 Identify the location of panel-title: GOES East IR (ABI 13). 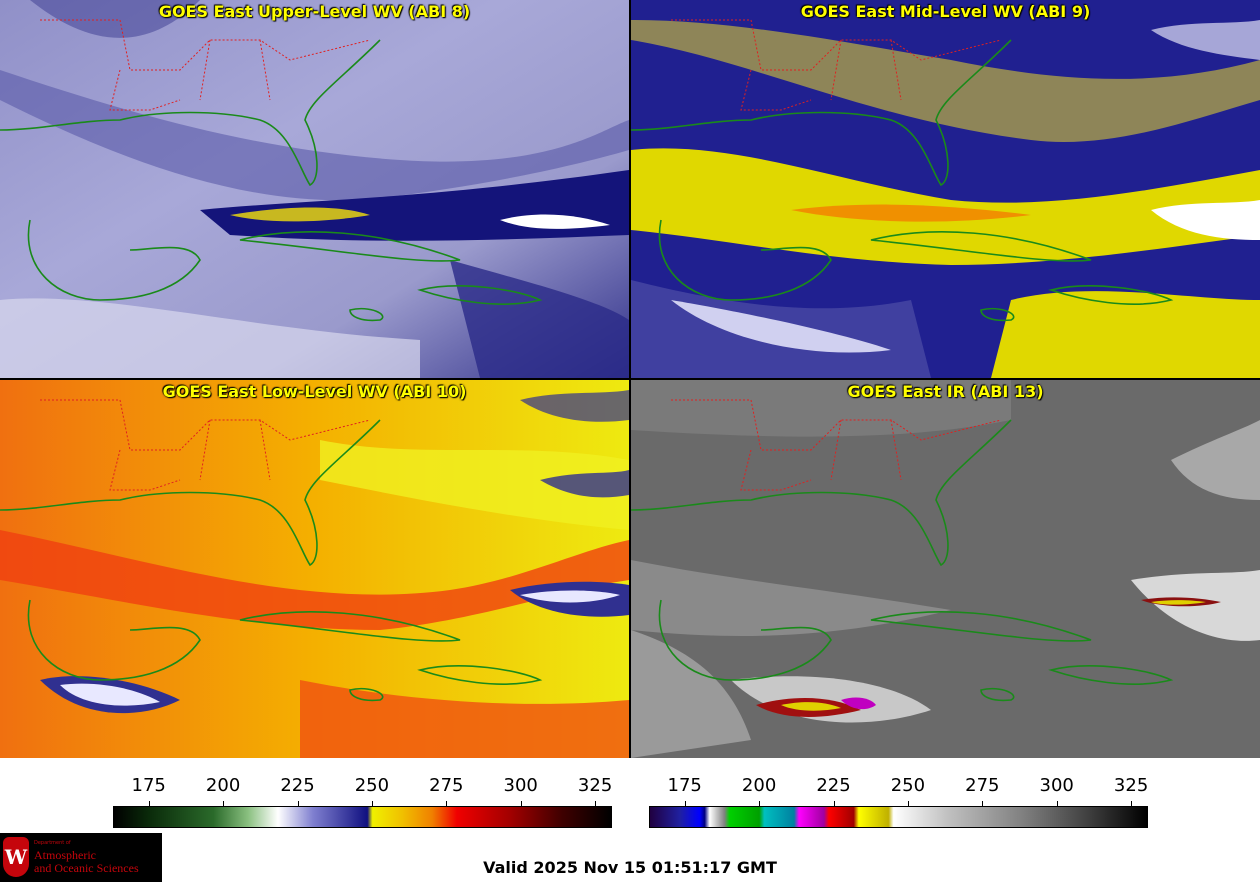
(945, 391).